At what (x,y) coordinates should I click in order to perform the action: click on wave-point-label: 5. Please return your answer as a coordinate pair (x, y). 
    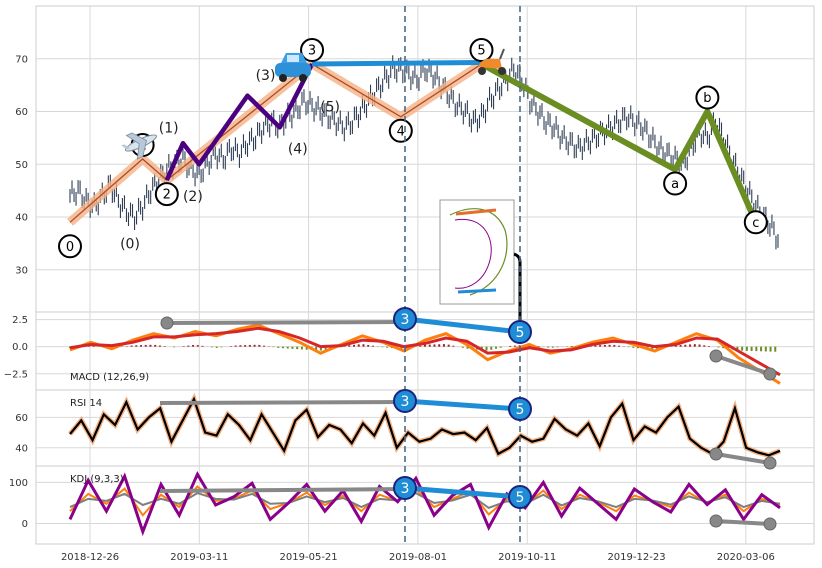
    Looking at the image, I should click on (481, 51).